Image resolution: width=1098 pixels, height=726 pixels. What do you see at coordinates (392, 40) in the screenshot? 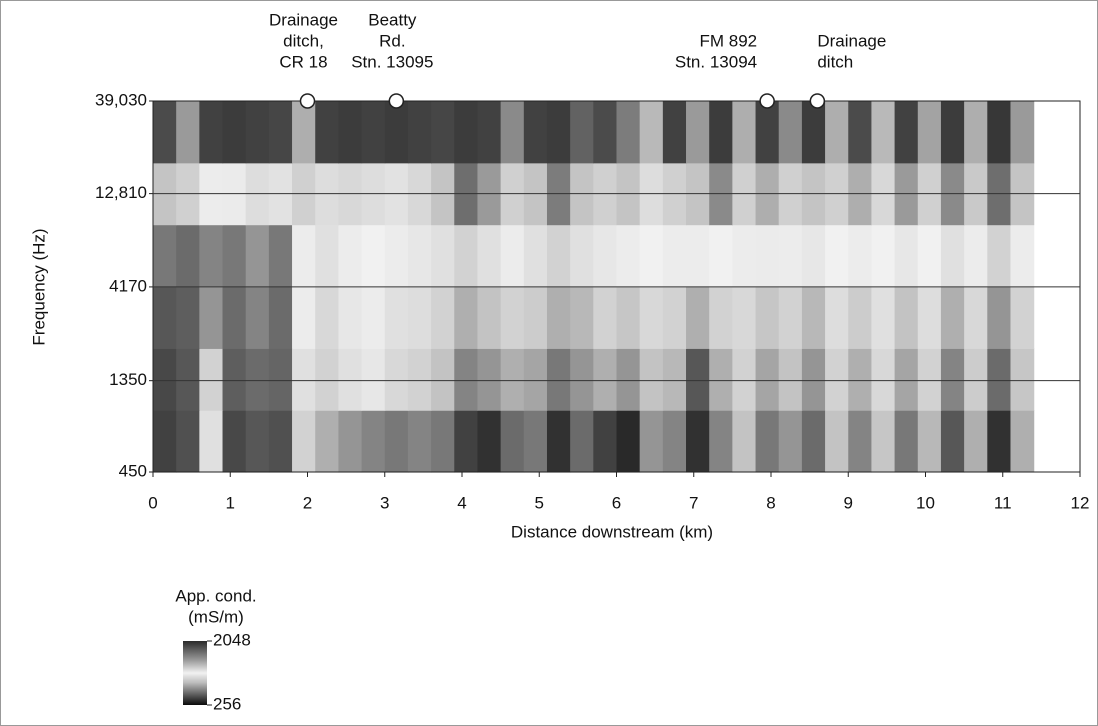
I see `annotation-text: Rd.` at bounding box center [392, 40].